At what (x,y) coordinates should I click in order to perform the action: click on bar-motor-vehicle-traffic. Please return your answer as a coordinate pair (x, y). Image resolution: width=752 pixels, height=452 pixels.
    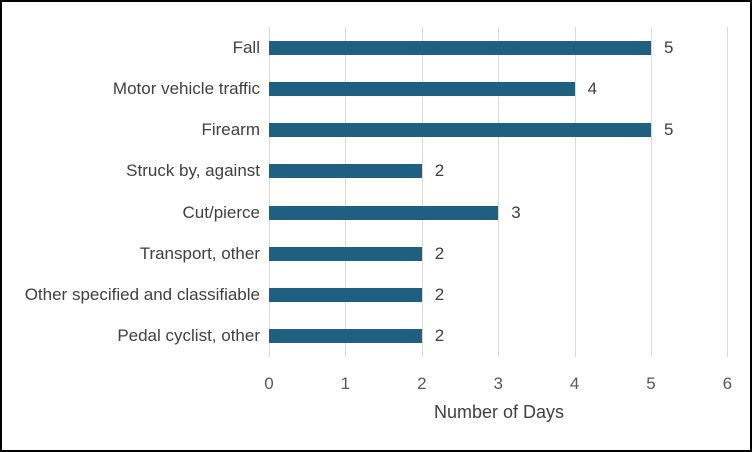
    Looking at the image, I should click on (422, 88).